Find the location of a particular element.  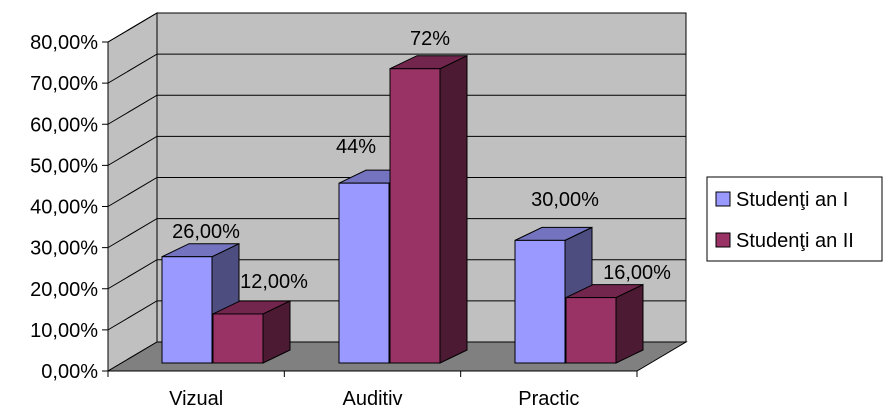

y-tick-label: 0,00% is located at coordinates (69, 372).